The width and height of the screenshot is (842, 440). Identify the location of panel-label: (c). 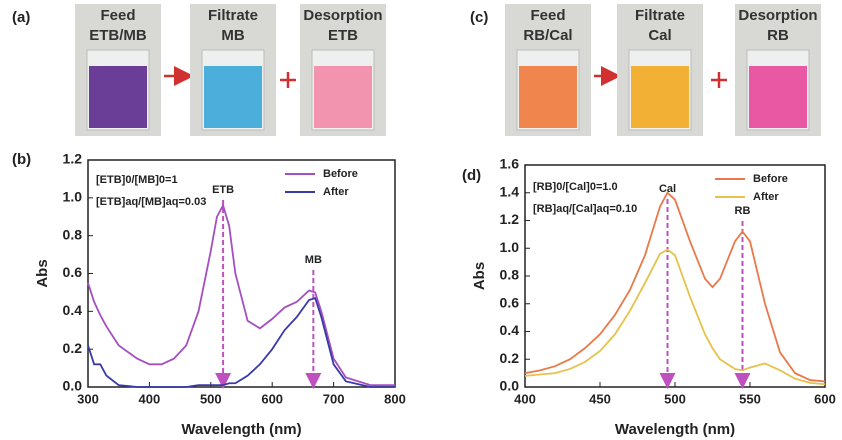
(479, 17).